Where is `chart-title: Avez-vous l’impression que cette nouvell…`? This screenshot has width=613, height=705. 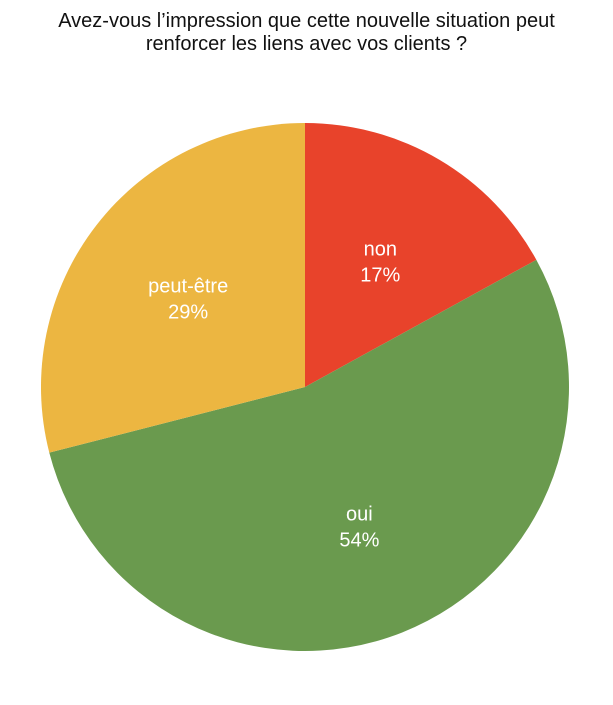
chart-title: Avez-vous l’impression que cette nouvell… is located at coordinates (306, 32).